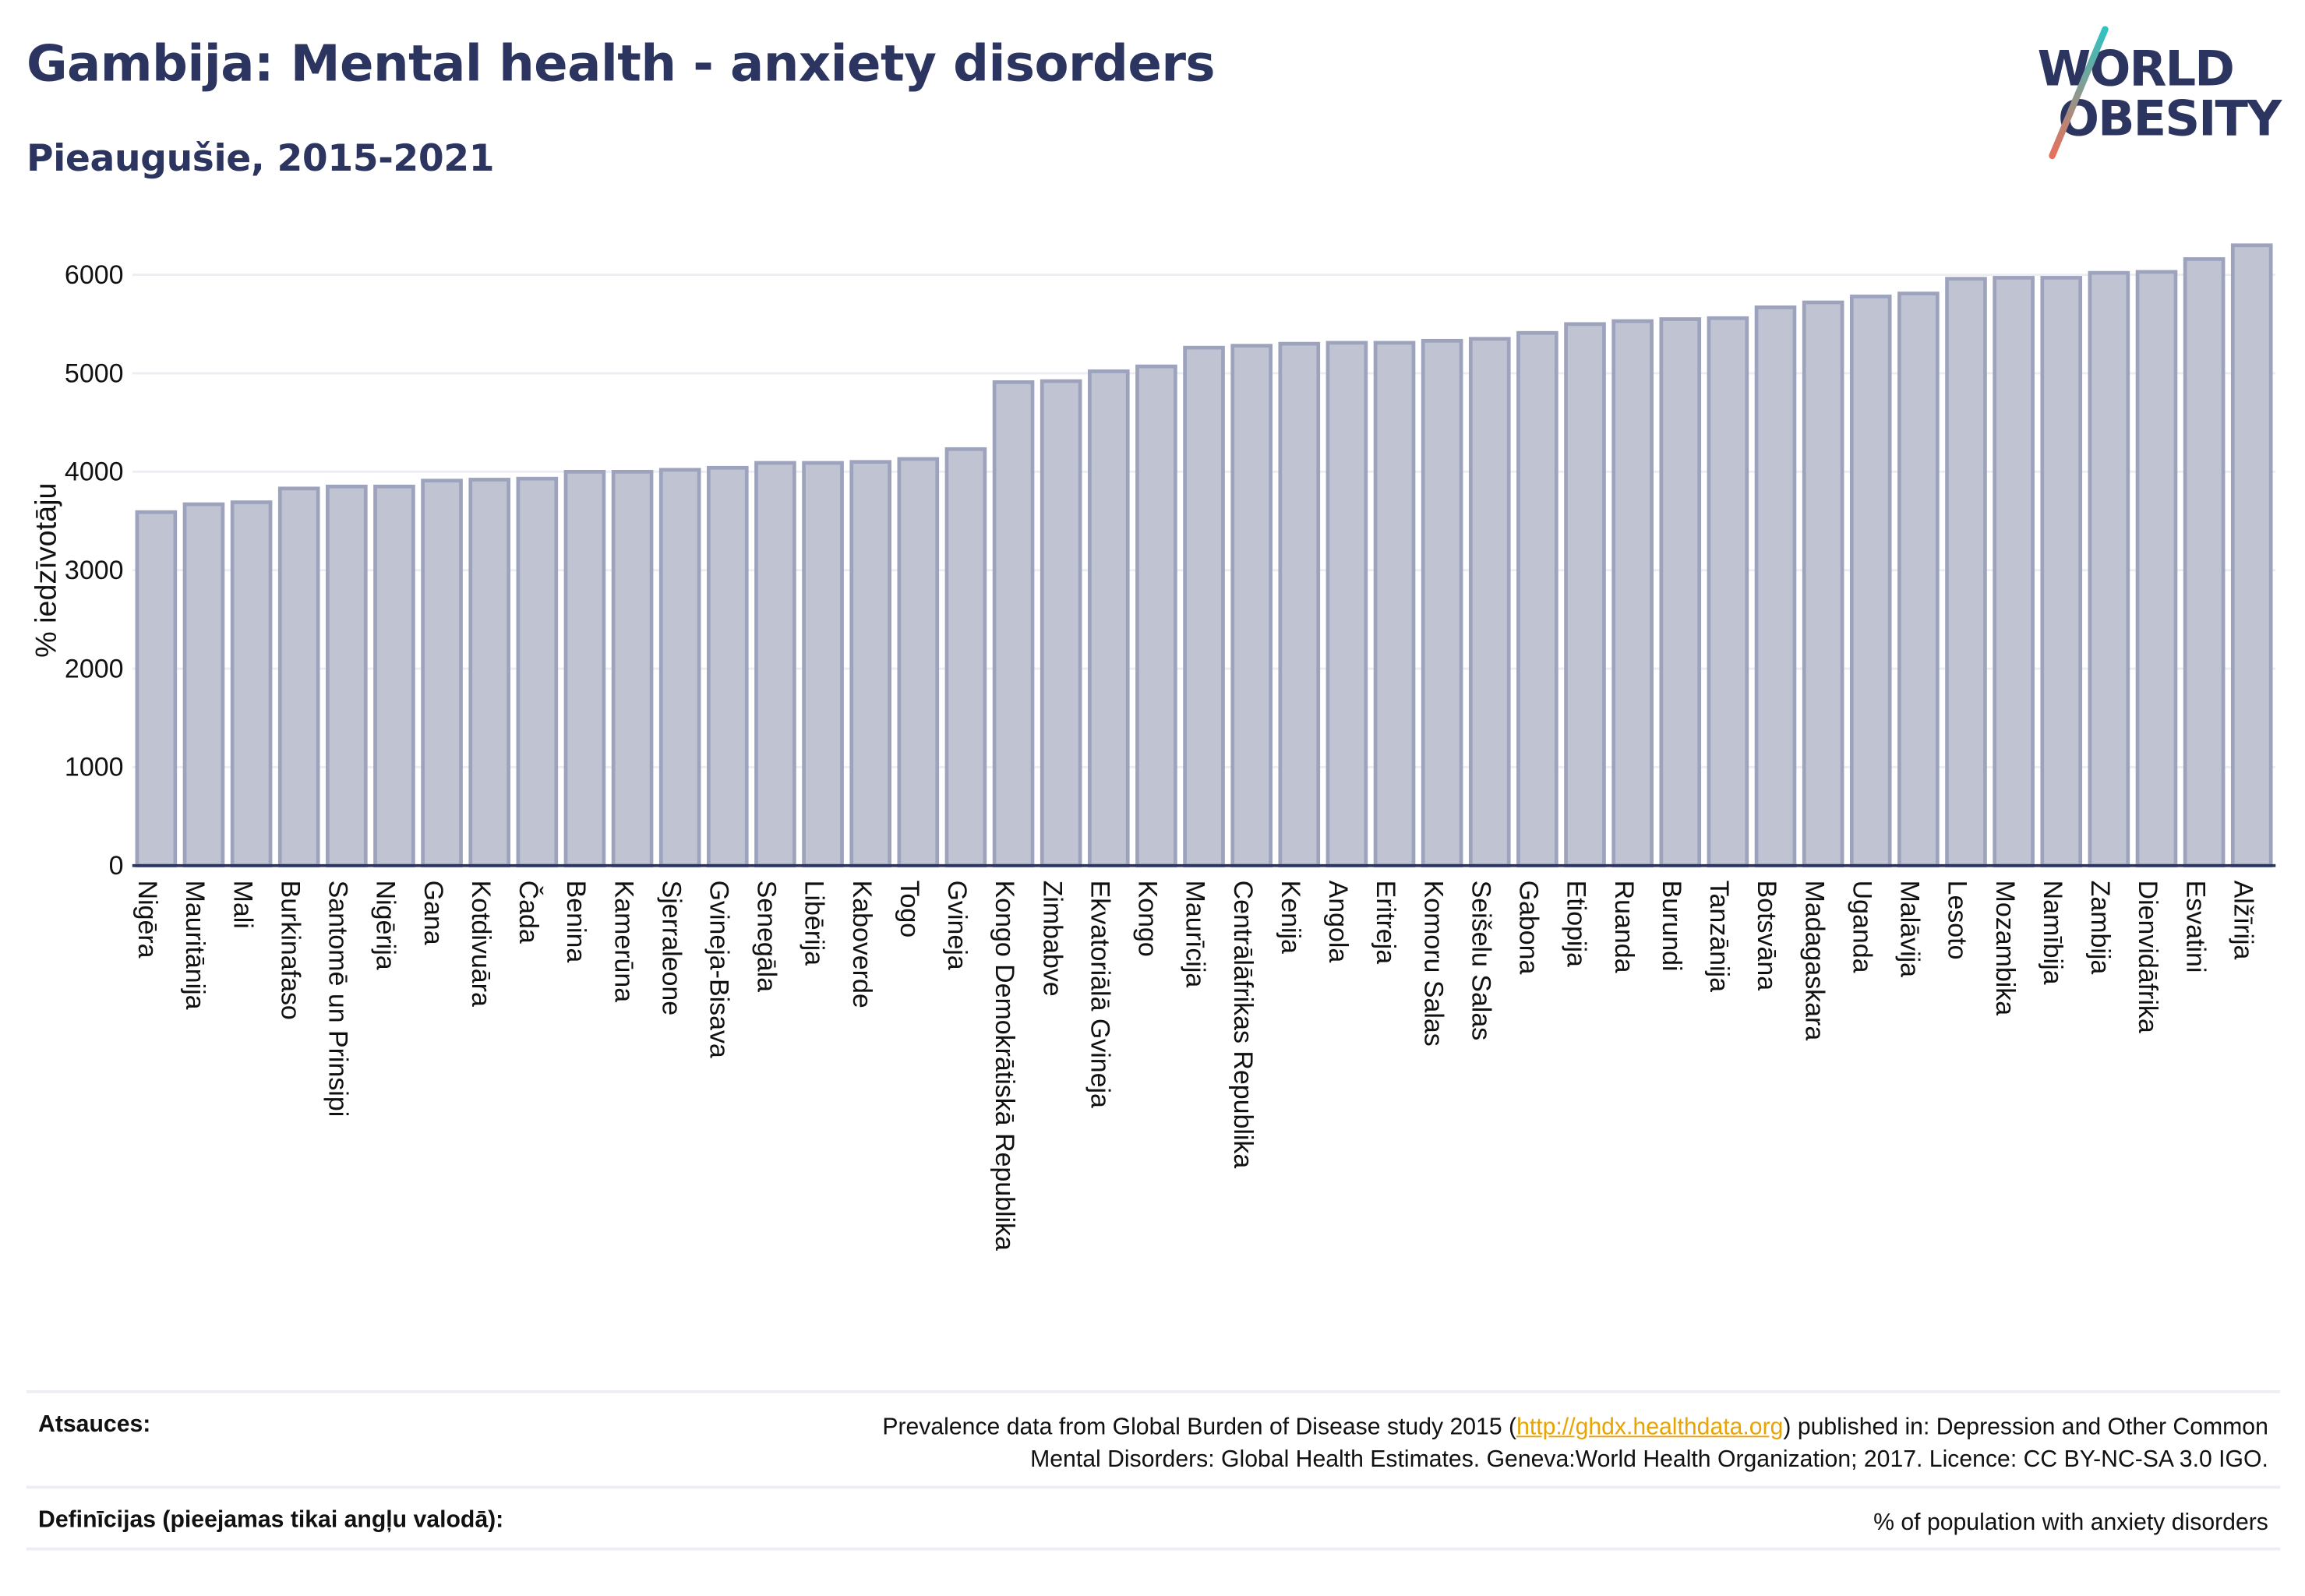 The height and width of the screenshot is (1596, 2305). What do you see at coordinates (1148, 919) in the screenshot?
I see `x-tick-label: Kongo` at bounding box center [1148, 919].